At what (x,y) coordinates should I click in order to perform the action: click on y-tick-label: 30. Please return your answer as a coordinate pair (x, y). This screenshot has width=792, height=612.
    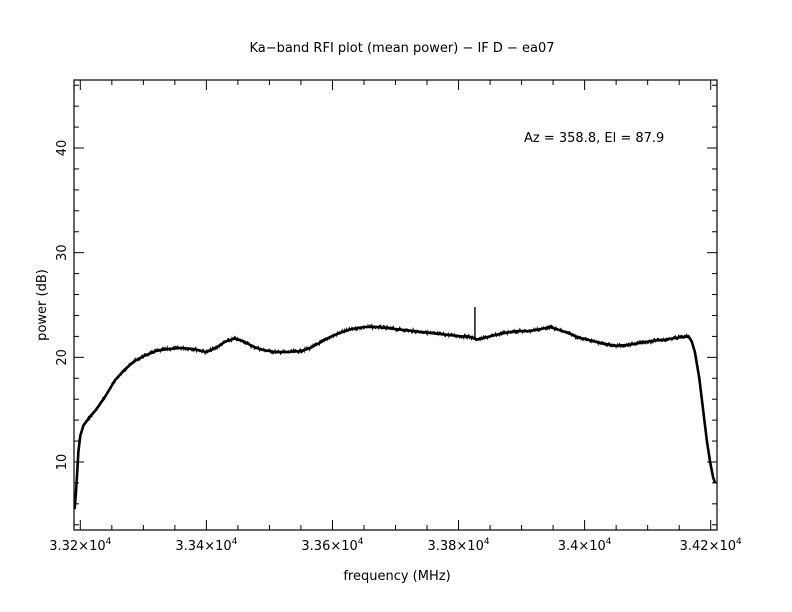
    Looking at the image, I should click on (62, 252).